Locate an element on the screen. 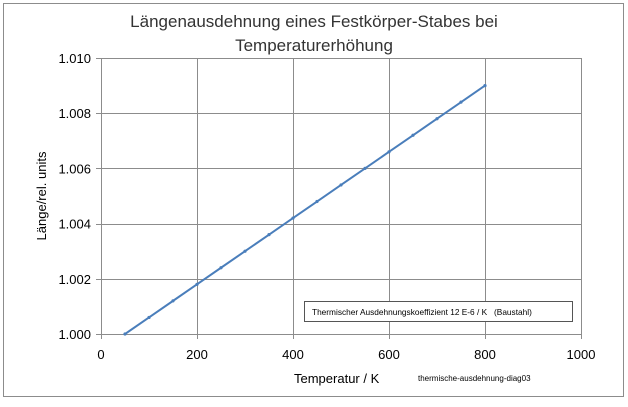 Image resolution: width=628 pixels, height=407 pixels. x-axis-label: Temperatur / K is located at coordinates (337, 378).